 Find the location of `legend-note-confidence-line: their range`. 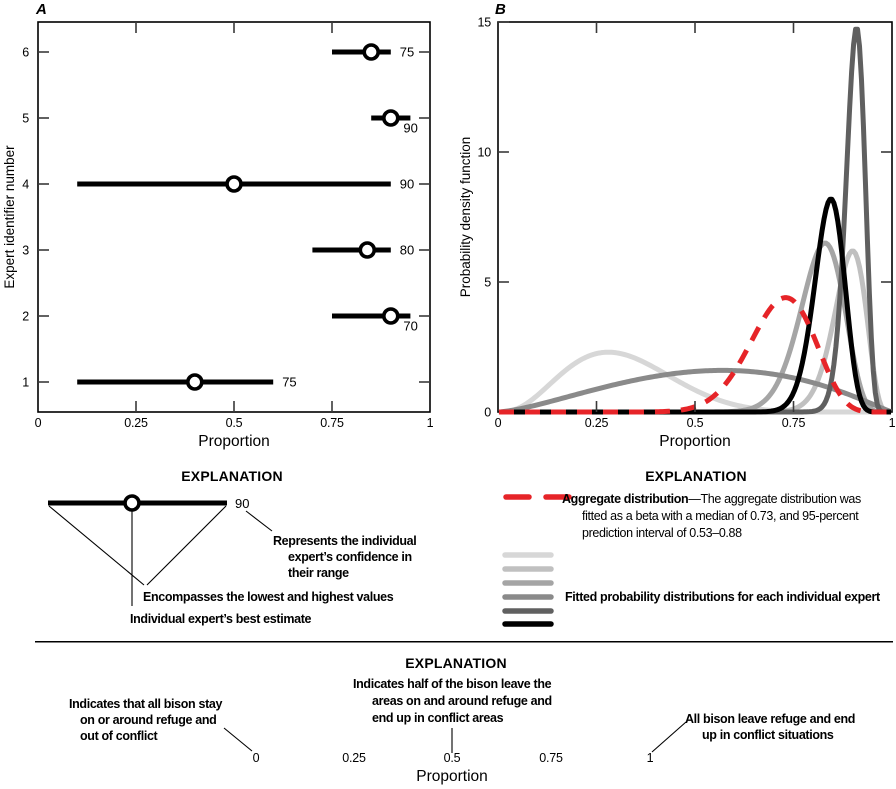

legend-note-confidence-line: their range is located at coordinates (318, 573).